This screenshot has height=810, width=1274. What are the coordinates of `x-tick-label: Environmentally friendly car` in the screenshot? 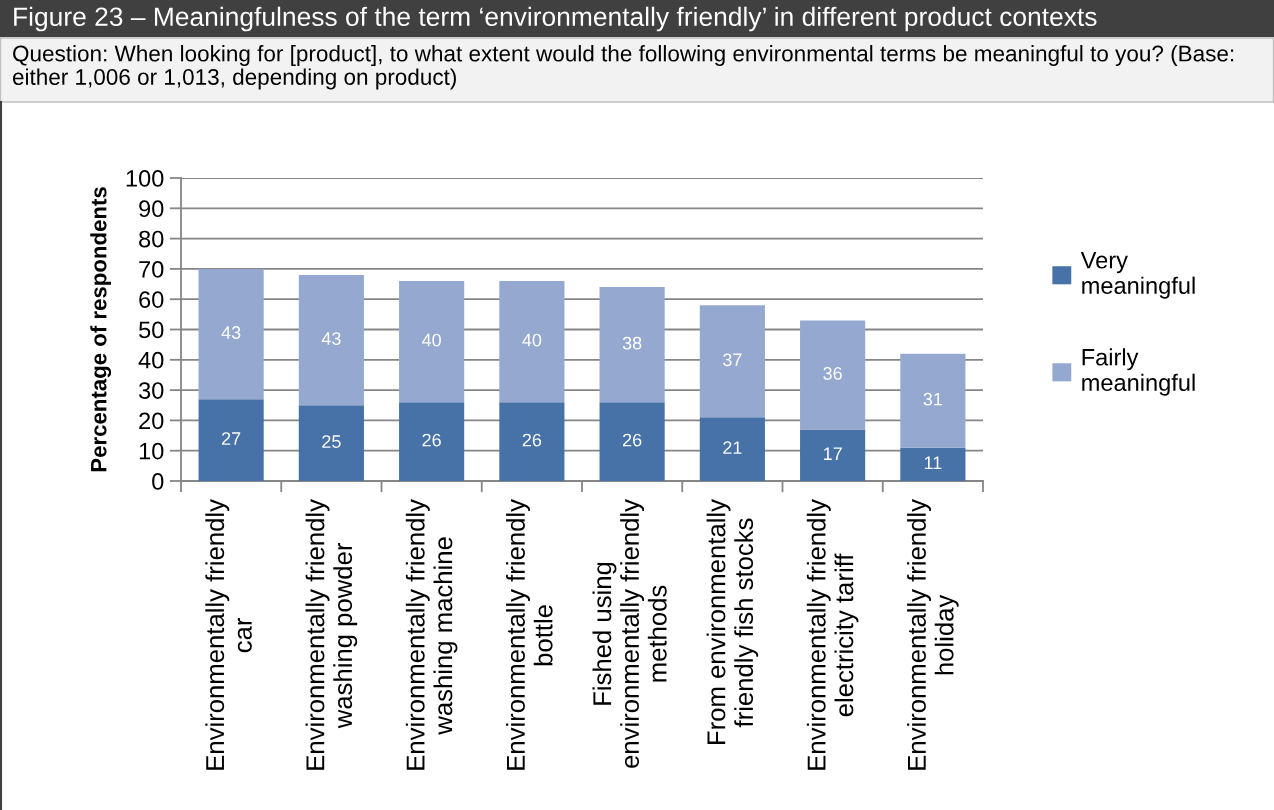 It's located at (228, 634).